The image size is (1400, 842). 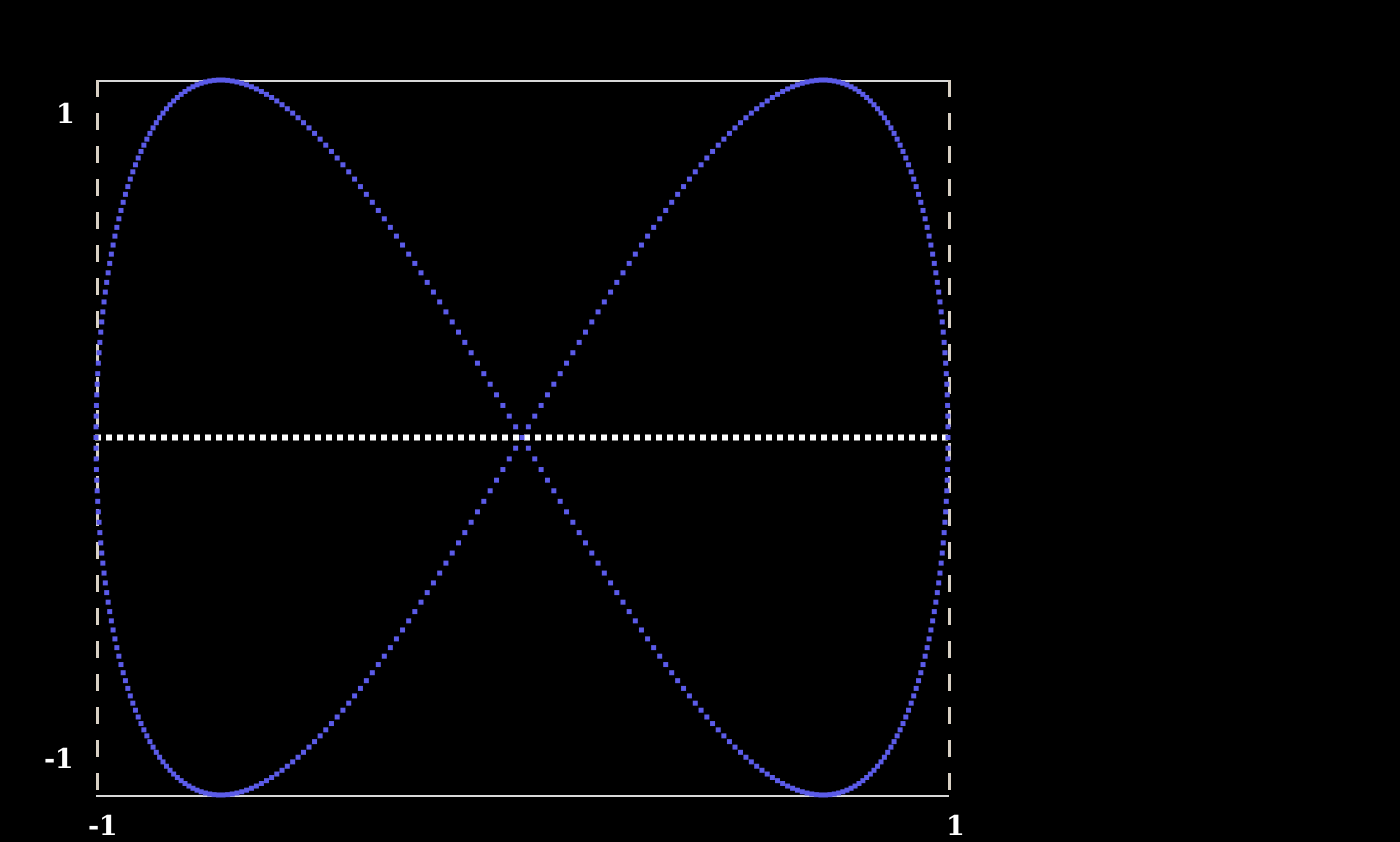 What do you see at coordinates (103, 826) in the screenshot?
I see `x-axis-tick-label-left: -1` at bounding box center [103, 826].